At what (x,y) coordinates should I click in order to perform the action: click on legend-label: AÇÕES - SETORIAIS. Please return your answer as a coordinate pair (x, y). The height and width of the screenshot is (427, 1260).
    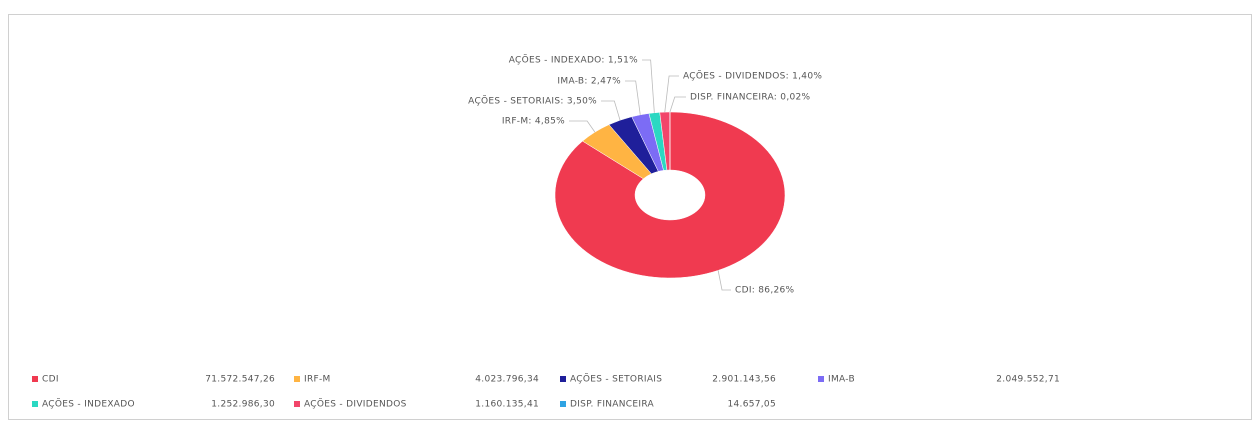
    Looking at the image, I should click on (616, 379).